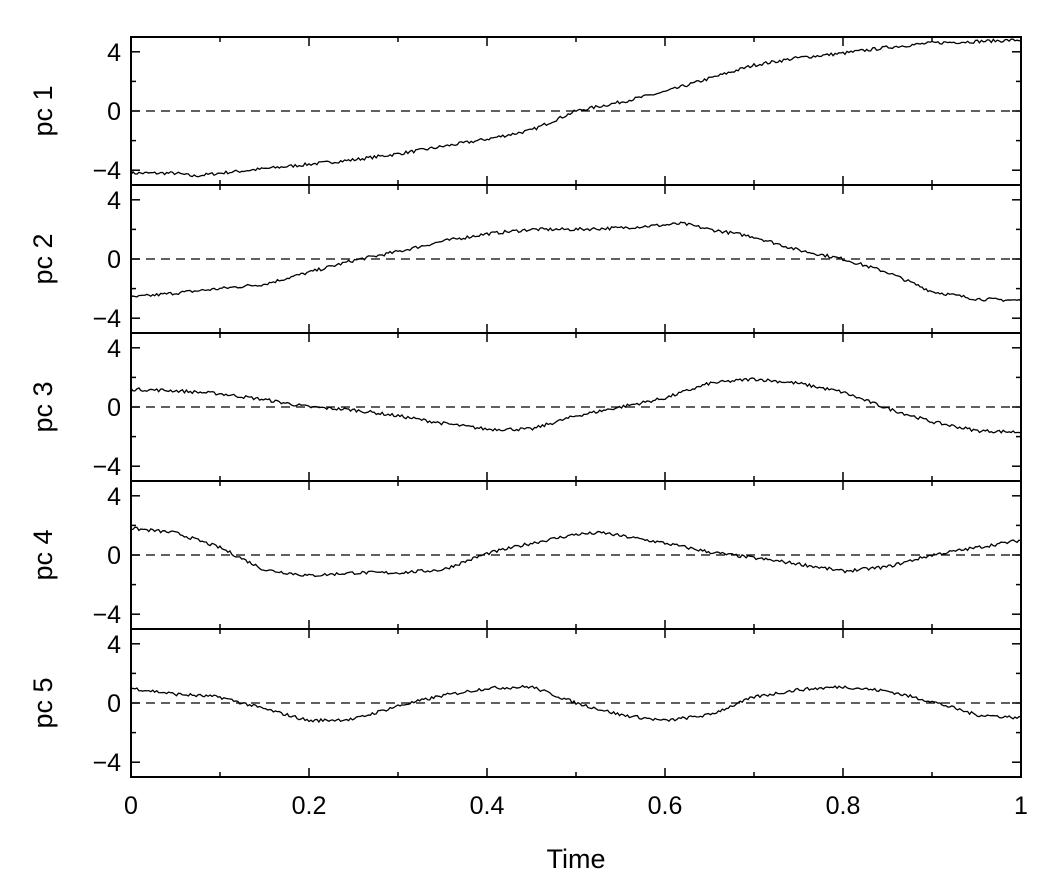 The image size is (1042, 876). Describe the element at coordinates (576, 859) in the screenshot. I see `x-axis-title: Time` at that location.